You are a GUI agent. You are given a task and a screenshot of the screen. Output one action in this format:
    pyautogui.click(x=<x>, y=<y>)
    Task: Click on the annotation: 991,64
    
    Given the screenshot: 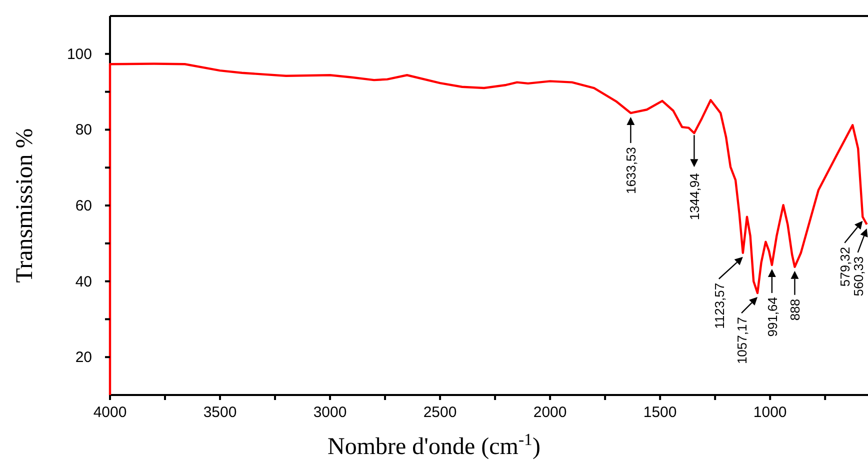 What is the action you would take?
    pyautogui.click(x=772, y=317)
    